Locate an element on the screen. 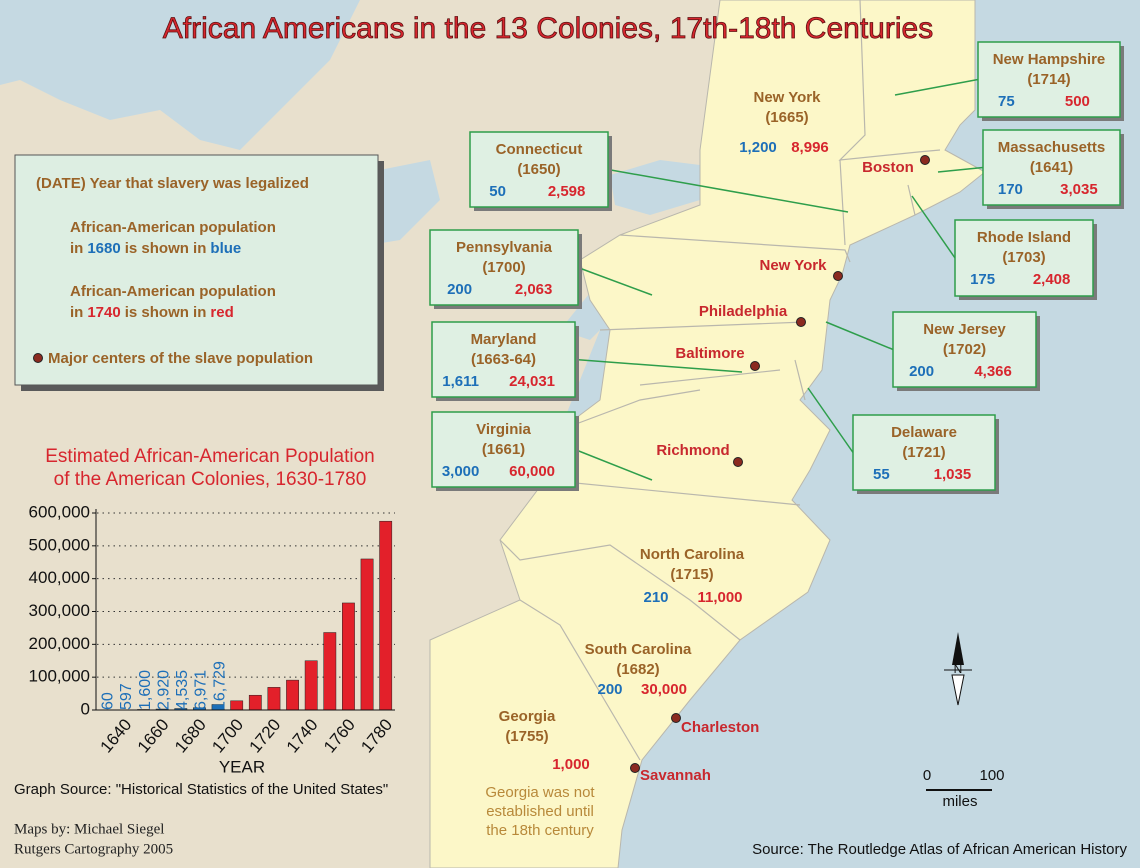 Image resolution: width=1140 pixels, height=868 pixels. legend-blue-line: in 1680 is shown in blue is located at coordinates (155, 248).